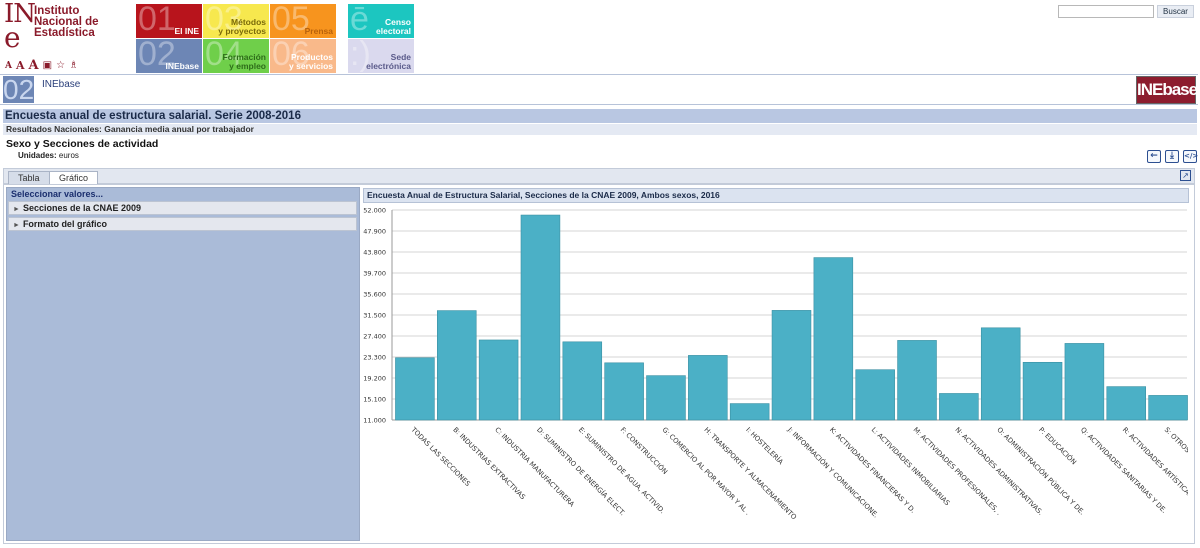  What do you see at coordinates (81, 208) in the screenshot?
I see `accordion-label: Secciones de la CNAE 2009` at bounding box center [81, 208].